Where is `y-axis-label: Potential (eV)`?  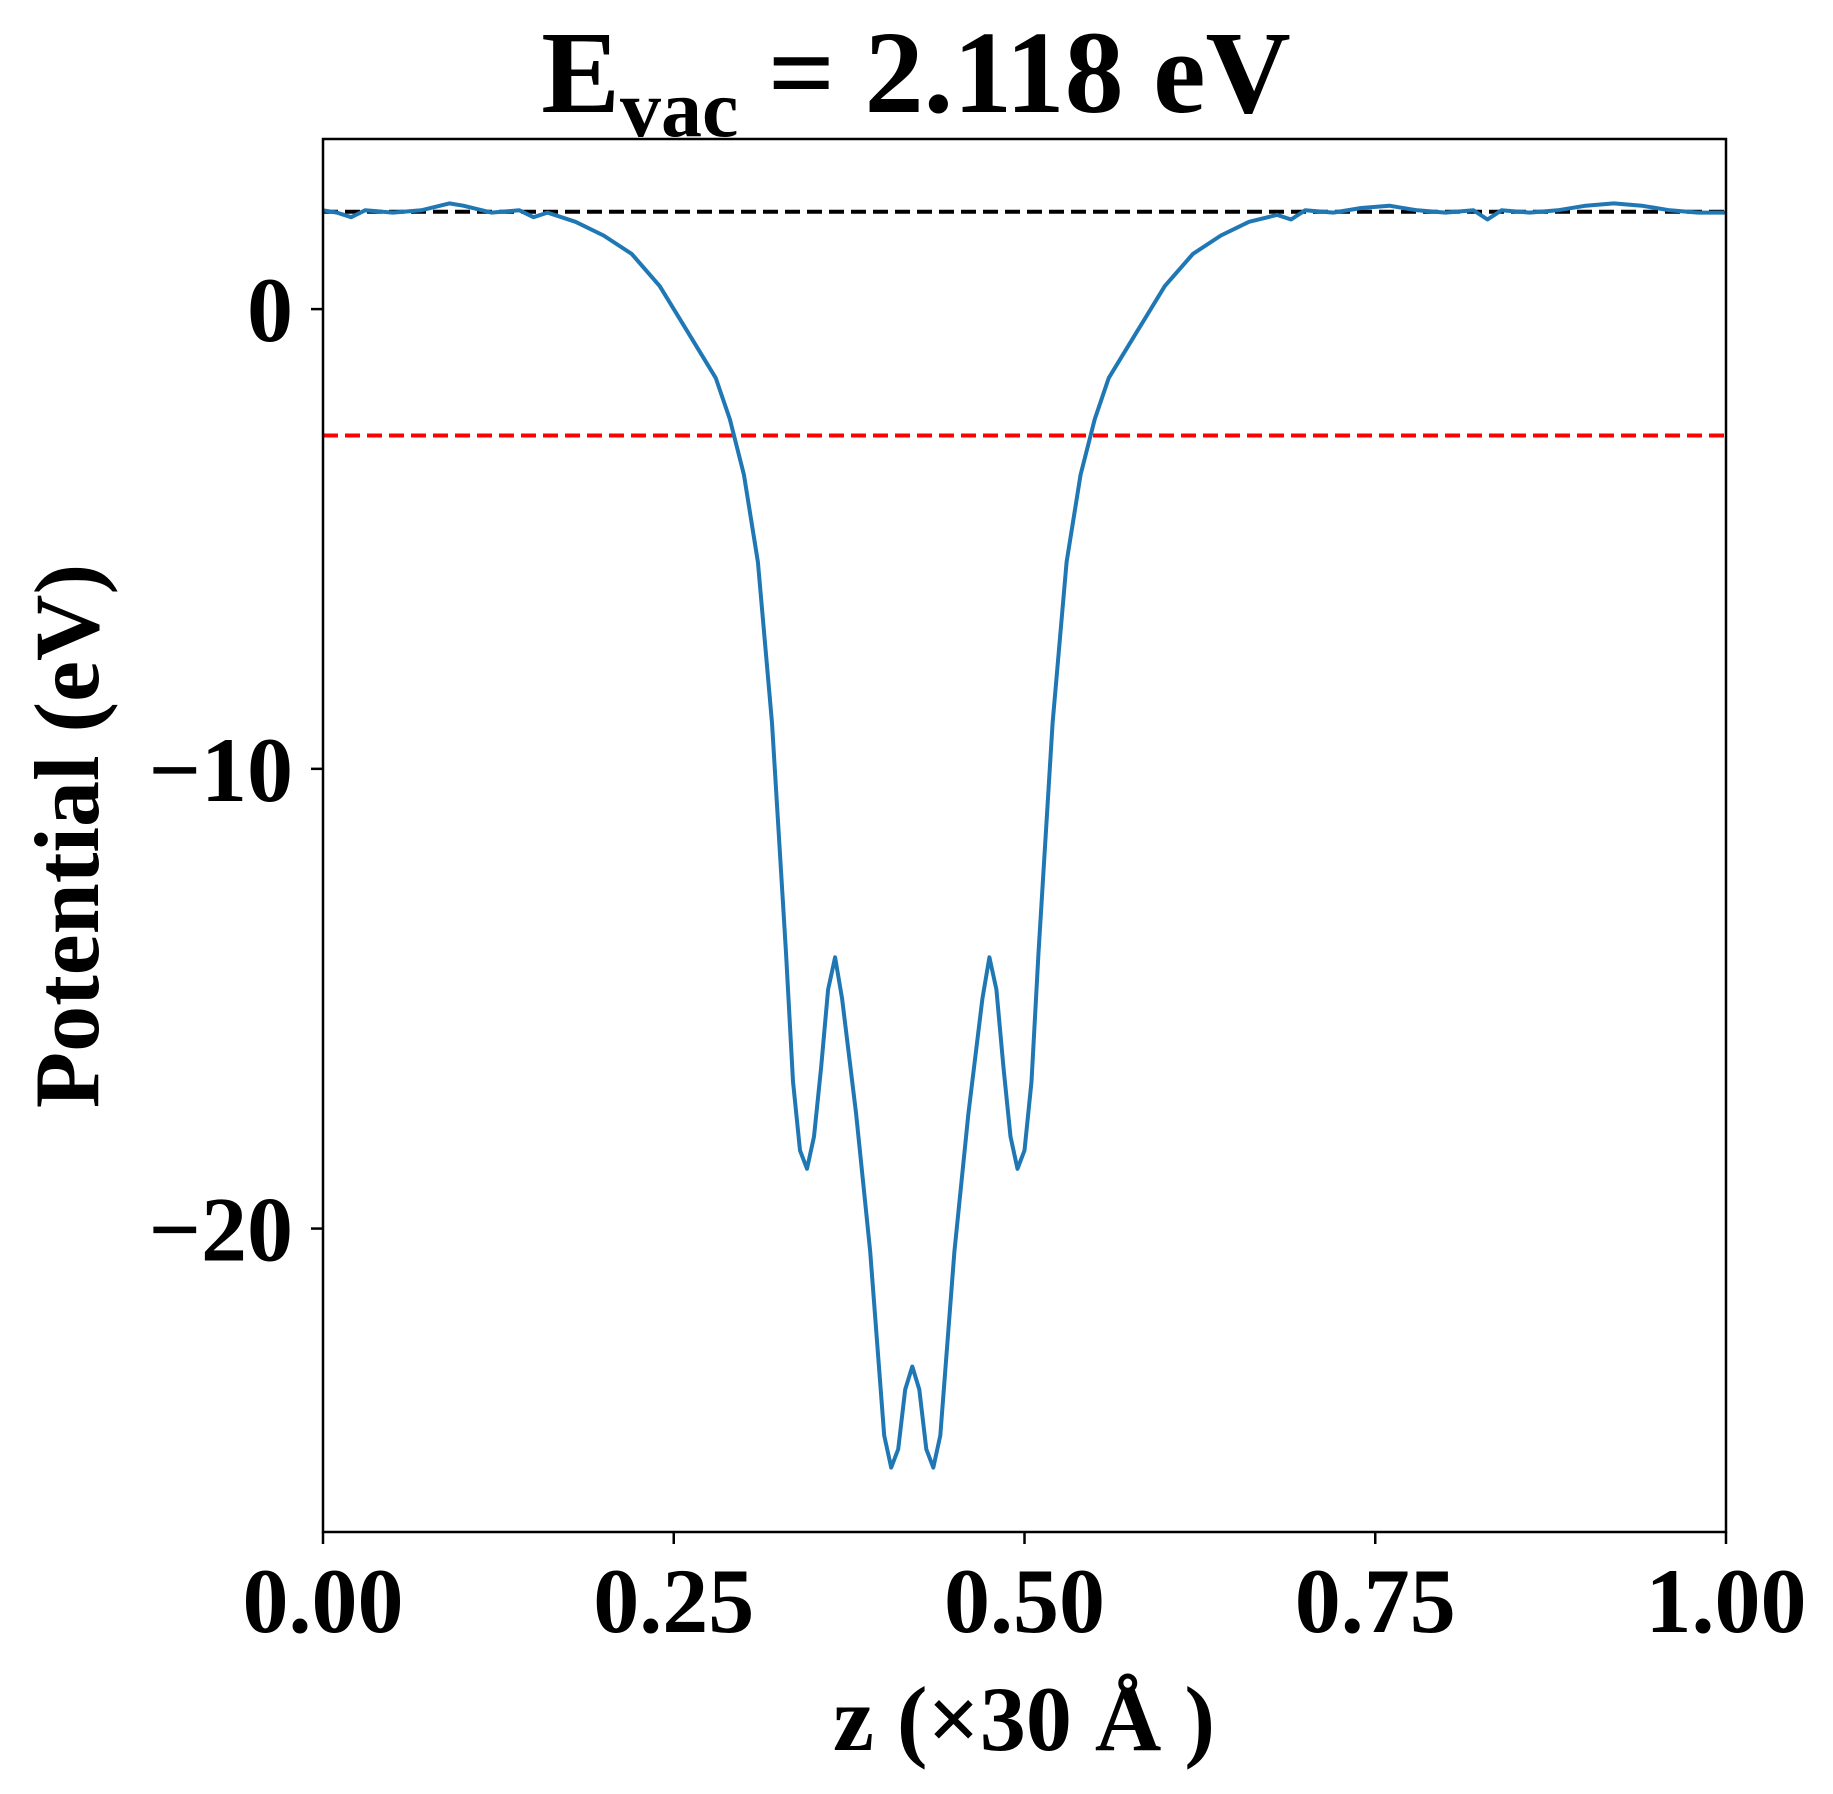
y-axis-label: Potential (eV) is located at coordinates (67, 836).